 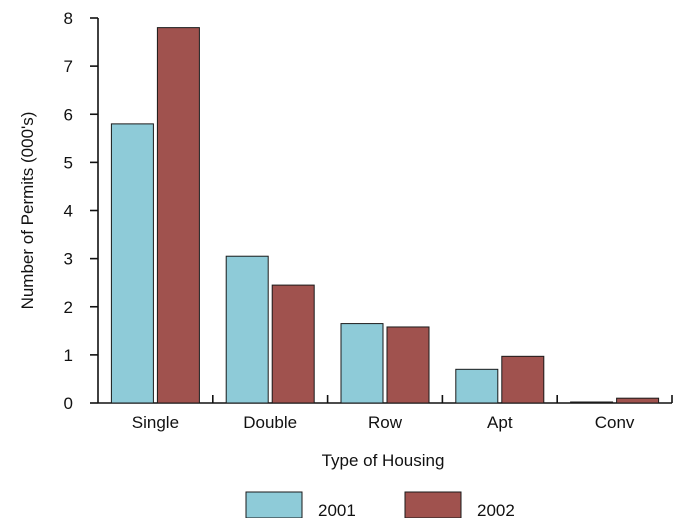 What do you see at coordinates (247, 329) in the screenshot?
I see `bar-2001-double` at bounding box center [247, 329].